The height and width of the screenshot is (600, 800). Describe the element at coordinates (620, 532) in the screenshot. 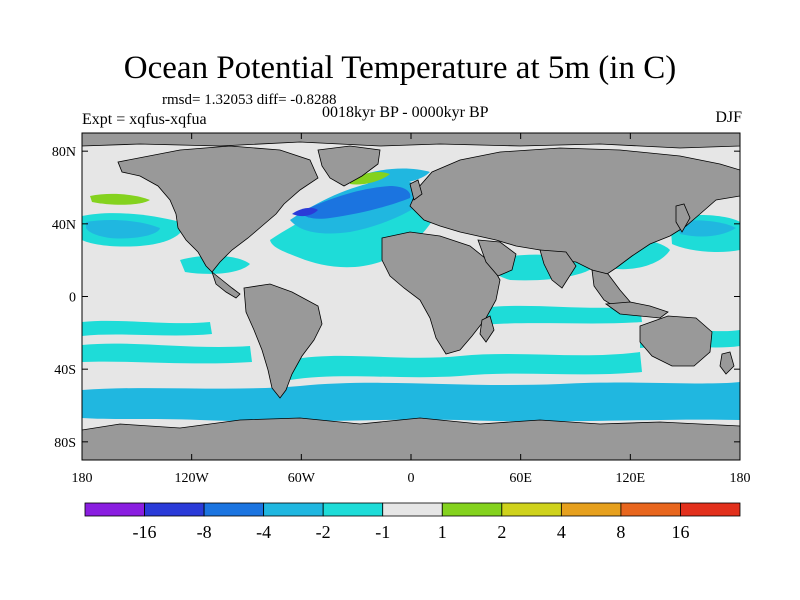

I see `colorbar-label: 8` at that location.